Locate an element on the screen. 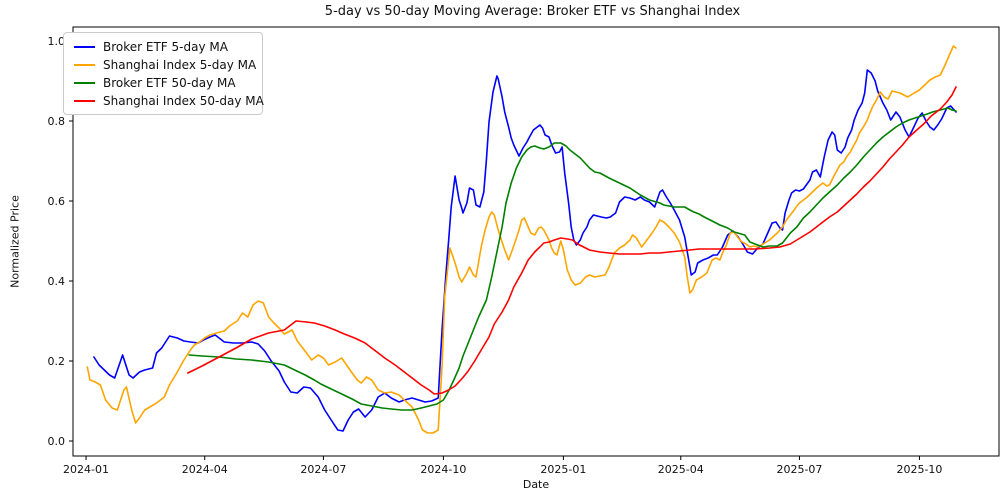  legend-item: Broker ETF 5-day MA is located at coordinates (163, 47).